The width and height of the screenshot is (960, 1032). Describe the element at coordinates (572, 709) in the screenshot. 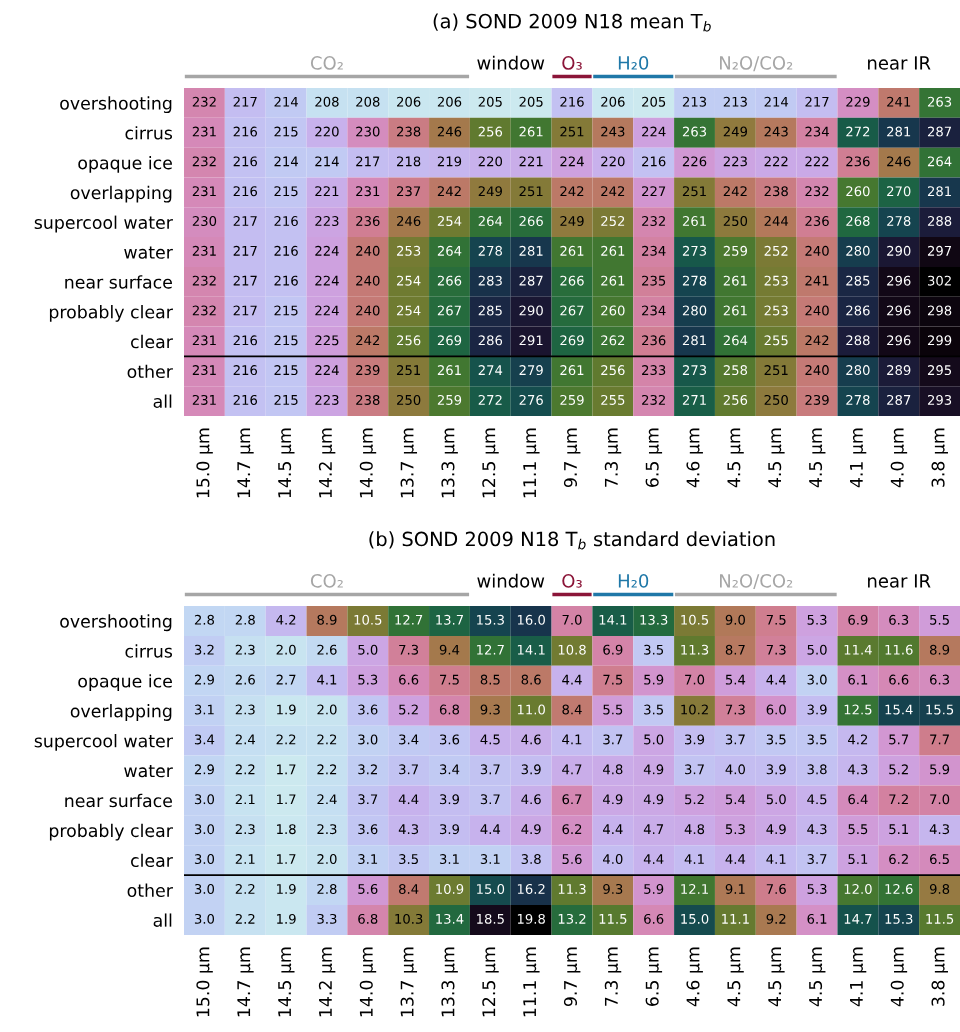

I see `data-label: 8.4` at that location.